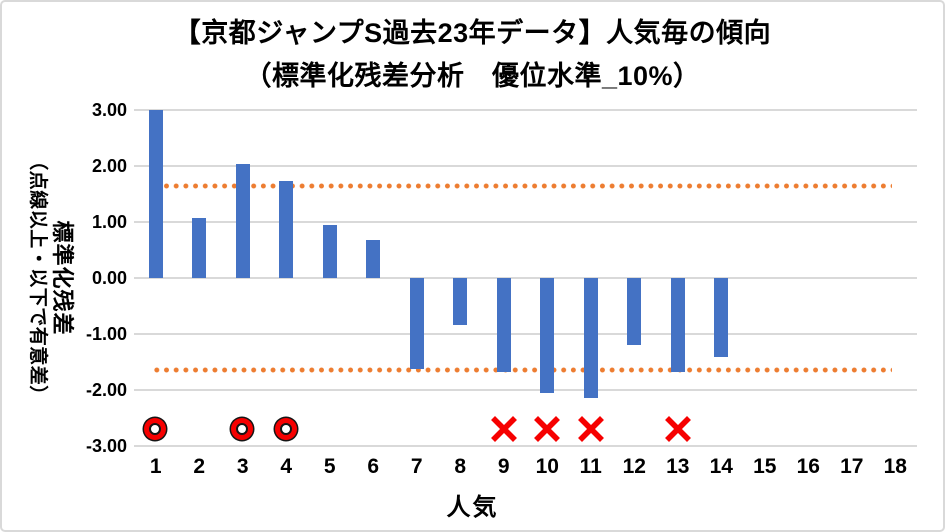 Image resolution: width=945 pixels, height=532 pixels. Describe the element at coordinates (416, 466) in the screenshot. I see `x-tick-label: 7` at that location.